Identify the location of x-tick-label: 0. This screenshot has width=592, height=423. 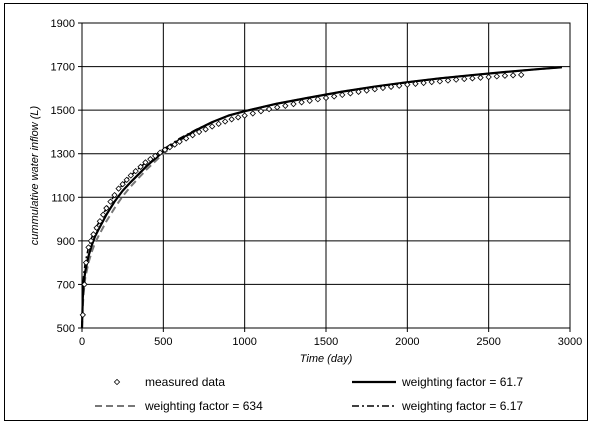
(82, 342).